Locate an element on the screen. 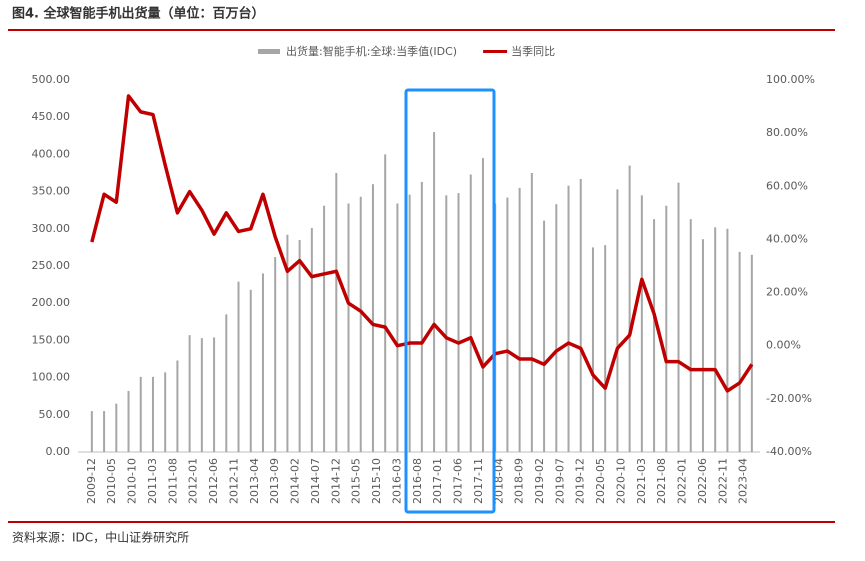 The height and width of the screenshot is (561, 865). x-tick-label: 2016-08 is located at coordinates (417, 481).